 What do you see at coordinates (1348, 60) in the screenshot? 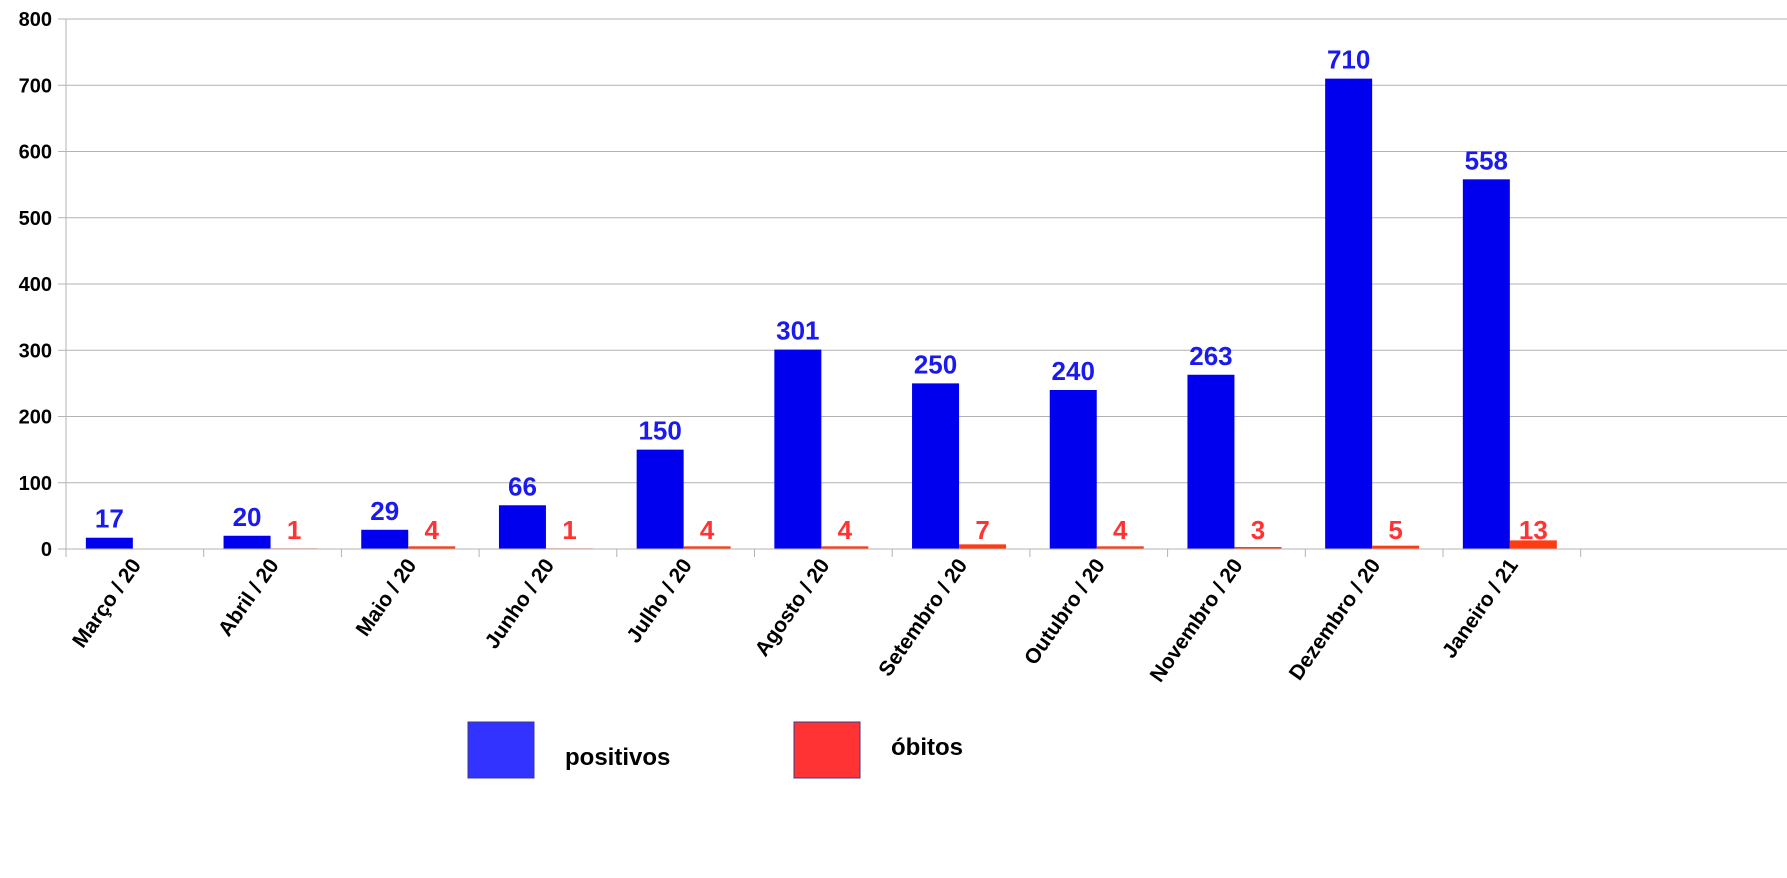
I see `data-label-positivos: 710` at bounding box center [1348, 60].